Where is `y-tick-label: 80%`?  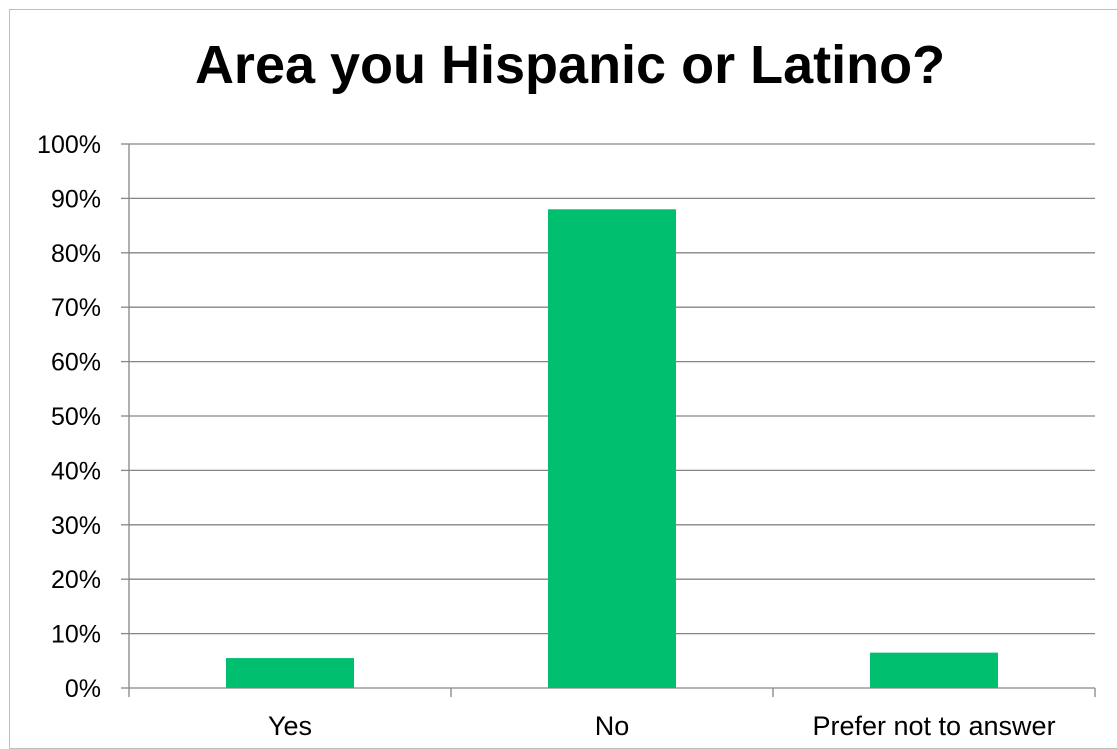
y-tick-label: 80% is located at coordinates (76, 254).